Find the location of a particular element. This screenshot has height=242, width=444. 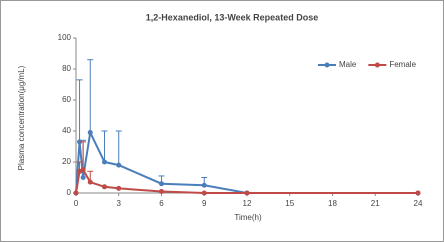

y-tick-label: 100 is located at coordinates (65, 37).